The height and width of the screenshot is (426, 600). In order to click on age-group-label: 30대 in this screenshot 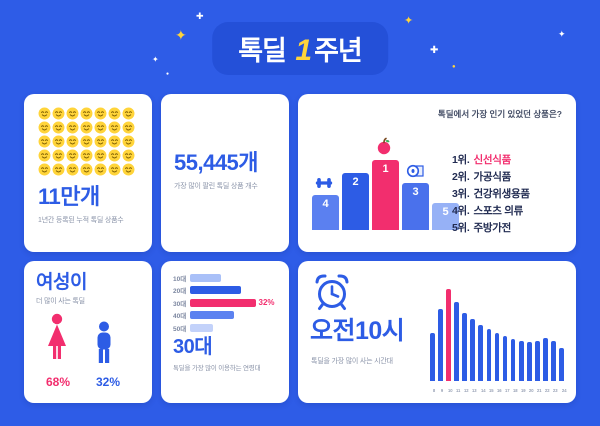, I will do `click(180, 304)`.